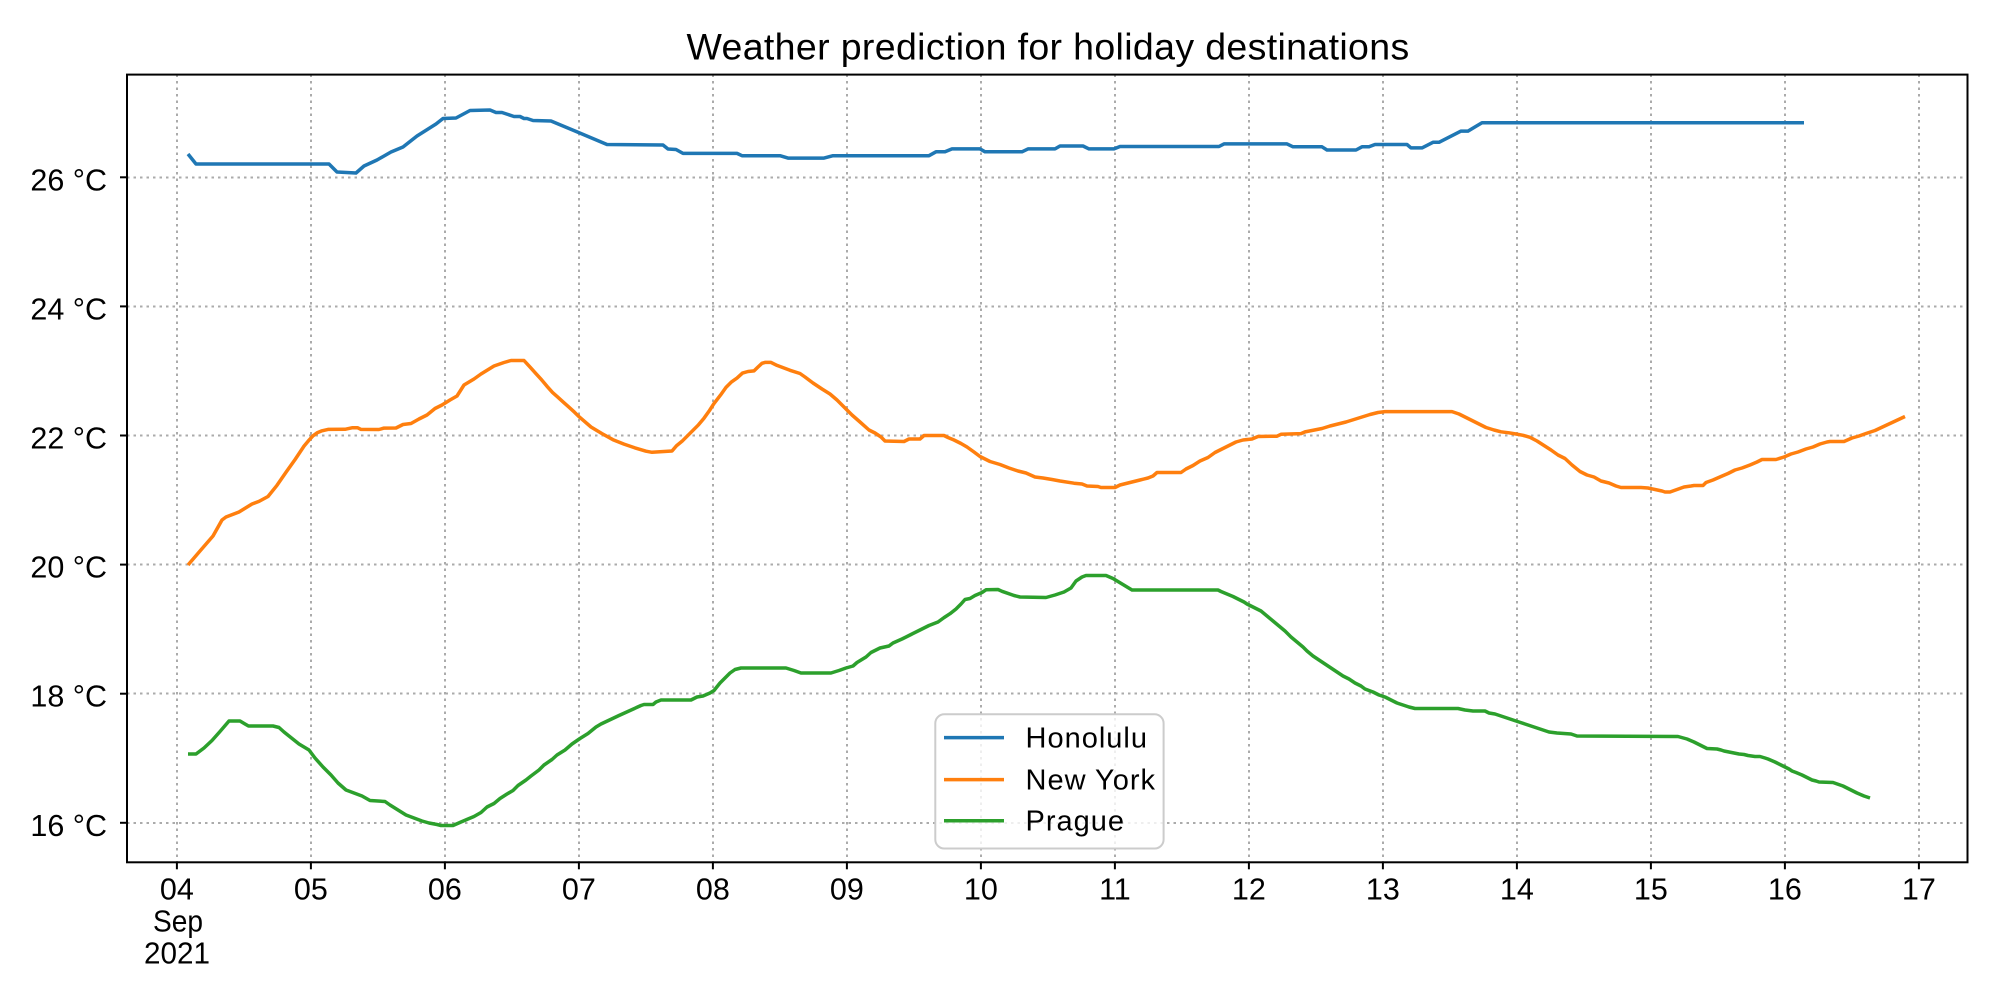 Image resolution: width=2000 pixels, height=1000 pixels. Describe the element at coordinates (68, 309) in the screenshot. I see `svg-text: 24 °C` at that location.